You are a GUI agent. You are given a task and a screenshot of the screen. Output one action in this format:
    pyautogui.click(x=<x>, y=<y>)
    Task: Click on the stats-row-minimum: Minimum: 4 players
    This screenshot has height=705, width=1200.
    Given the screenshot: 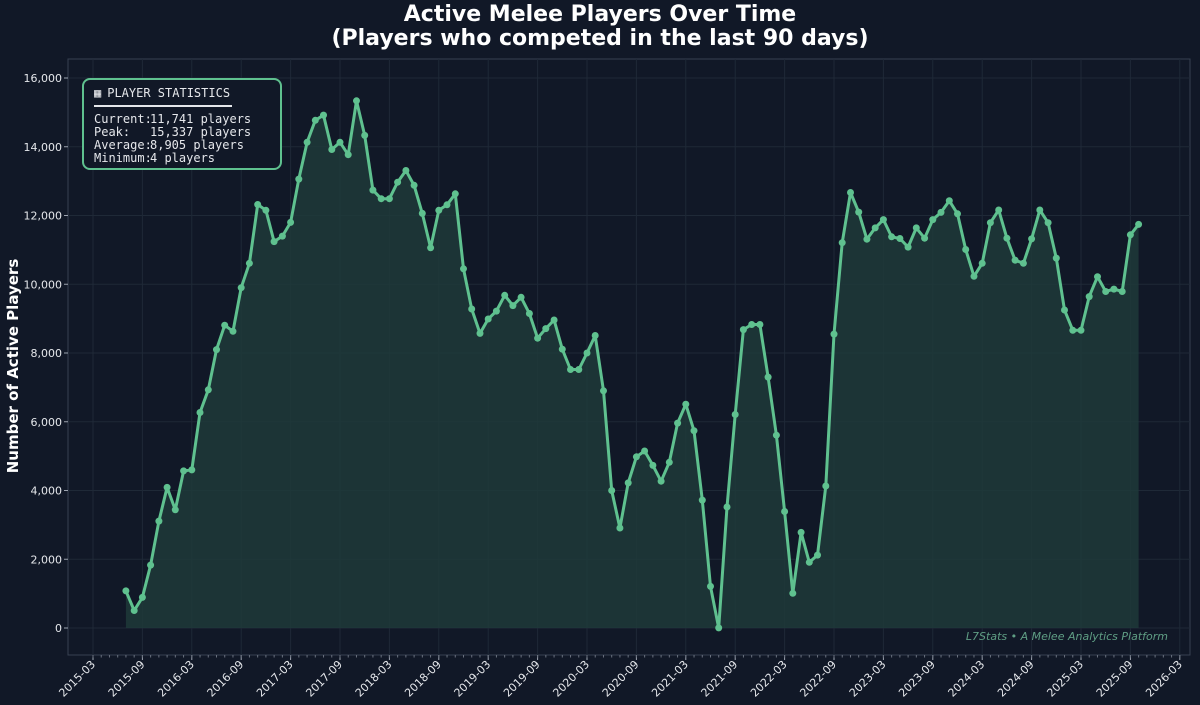 What is the action you would take?
    pyautogui.click(x=182, y=158)
    